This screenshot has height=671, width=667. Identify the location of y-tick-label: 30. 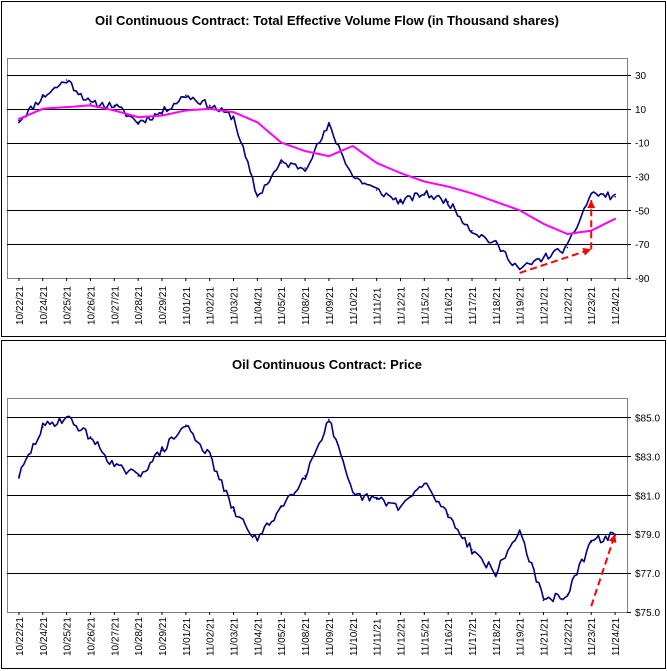
(641, 76).